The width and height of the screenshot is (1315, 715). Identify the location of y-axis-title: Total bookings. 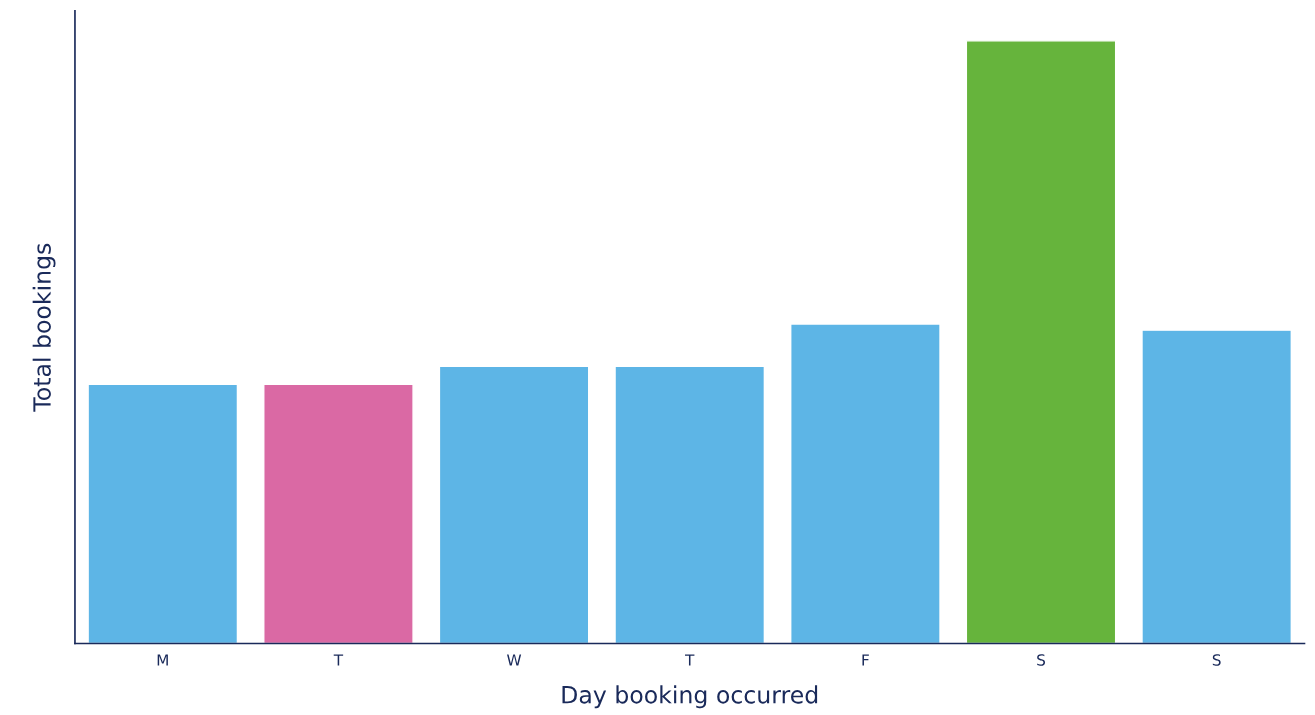
(44, 327).